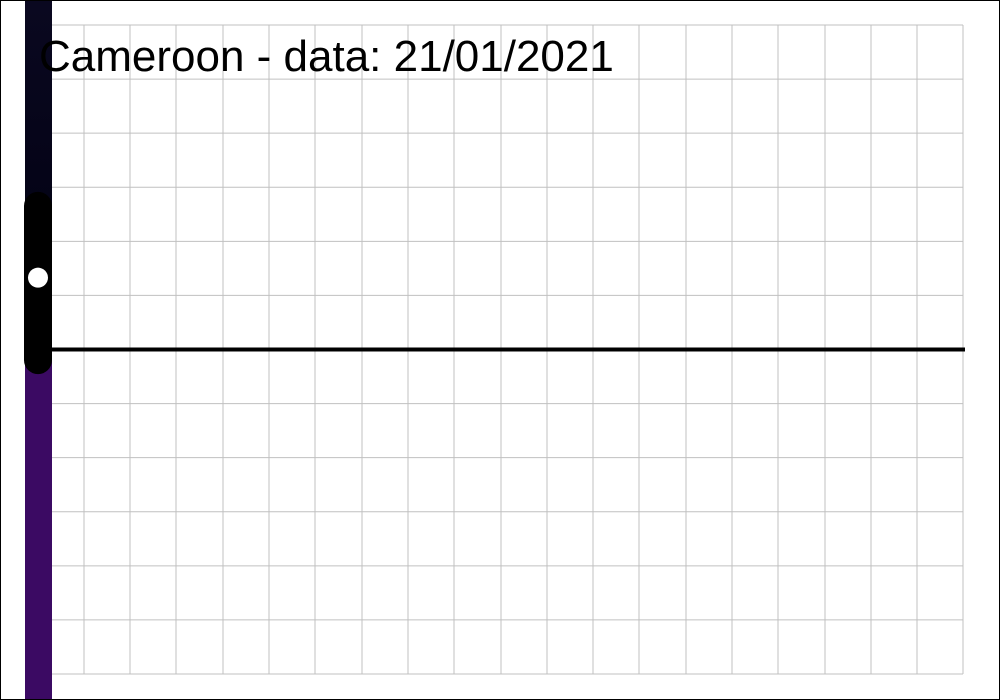  I want to click on data-point-marker, so click(38, 277).